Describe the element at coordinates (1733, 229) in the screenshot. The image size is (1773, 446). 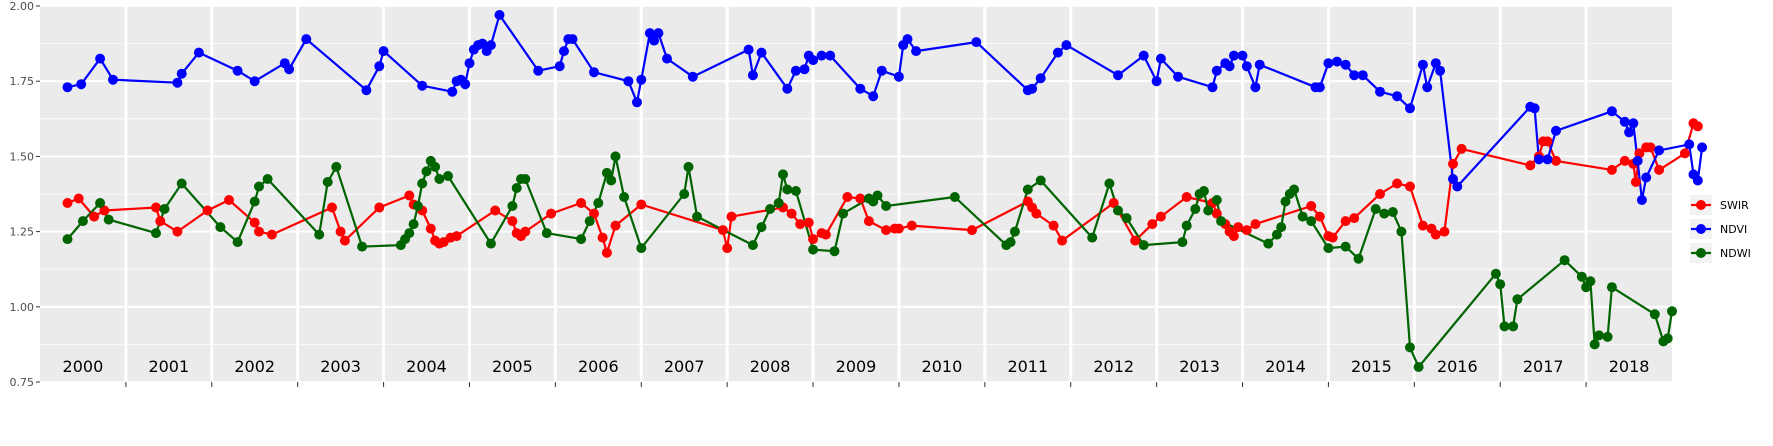
I see `legend-label-ndvi: NDVI` at that location.